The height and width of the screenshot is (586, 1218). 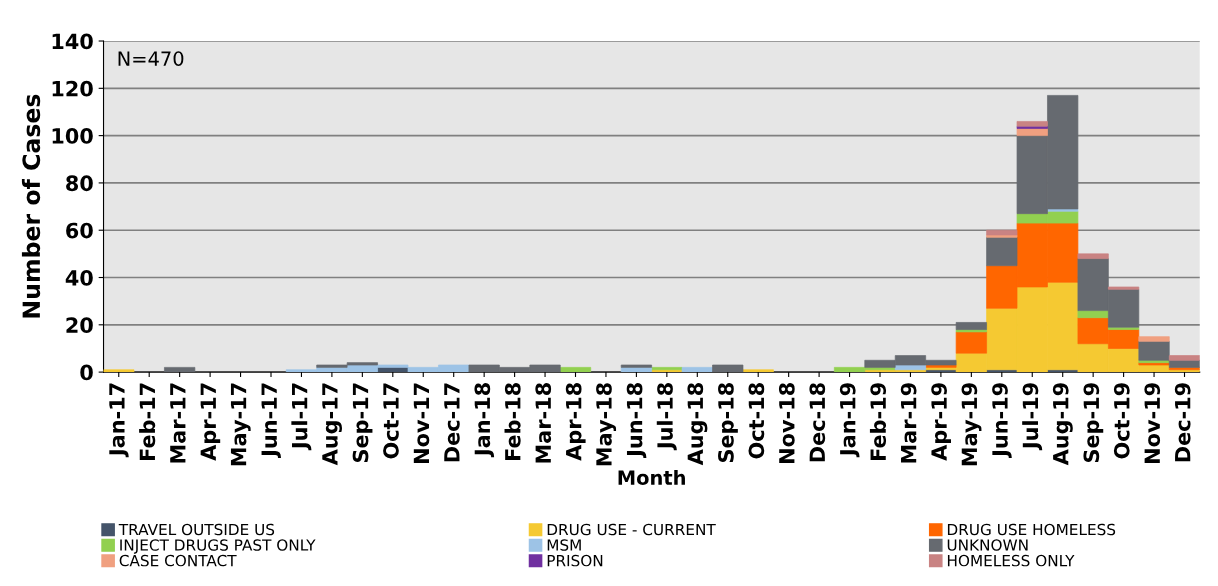 What do you see at coordinates (1121, 421) in the screenshot?
I see `x-tick-label: Oct-19` at bounding box center [1121, 421].